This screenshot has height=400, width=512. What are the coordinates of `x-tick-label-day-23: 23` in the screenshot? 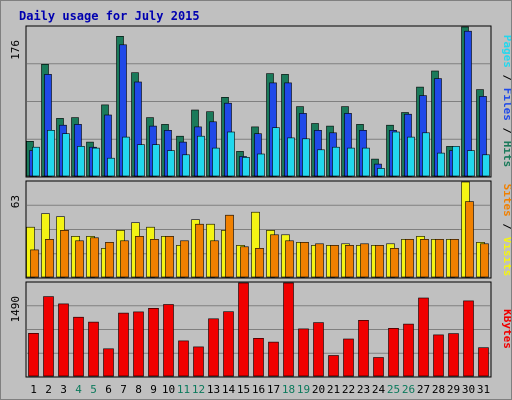 It's located at (363, 389).